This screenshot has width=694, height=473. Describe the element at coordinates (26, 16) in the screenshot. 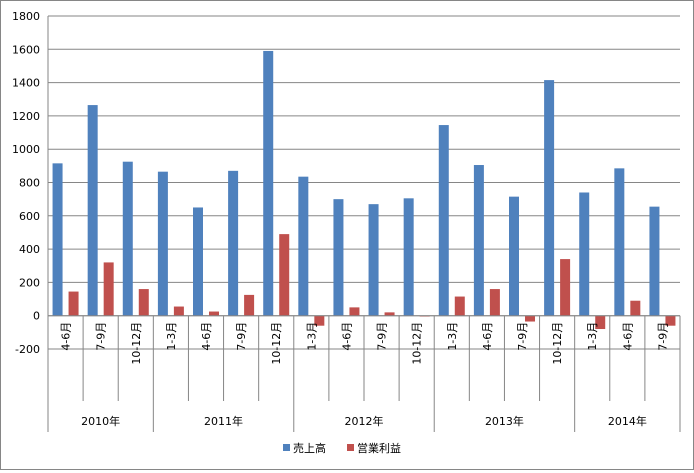

I see `y-tick-label: 1800` at that location.